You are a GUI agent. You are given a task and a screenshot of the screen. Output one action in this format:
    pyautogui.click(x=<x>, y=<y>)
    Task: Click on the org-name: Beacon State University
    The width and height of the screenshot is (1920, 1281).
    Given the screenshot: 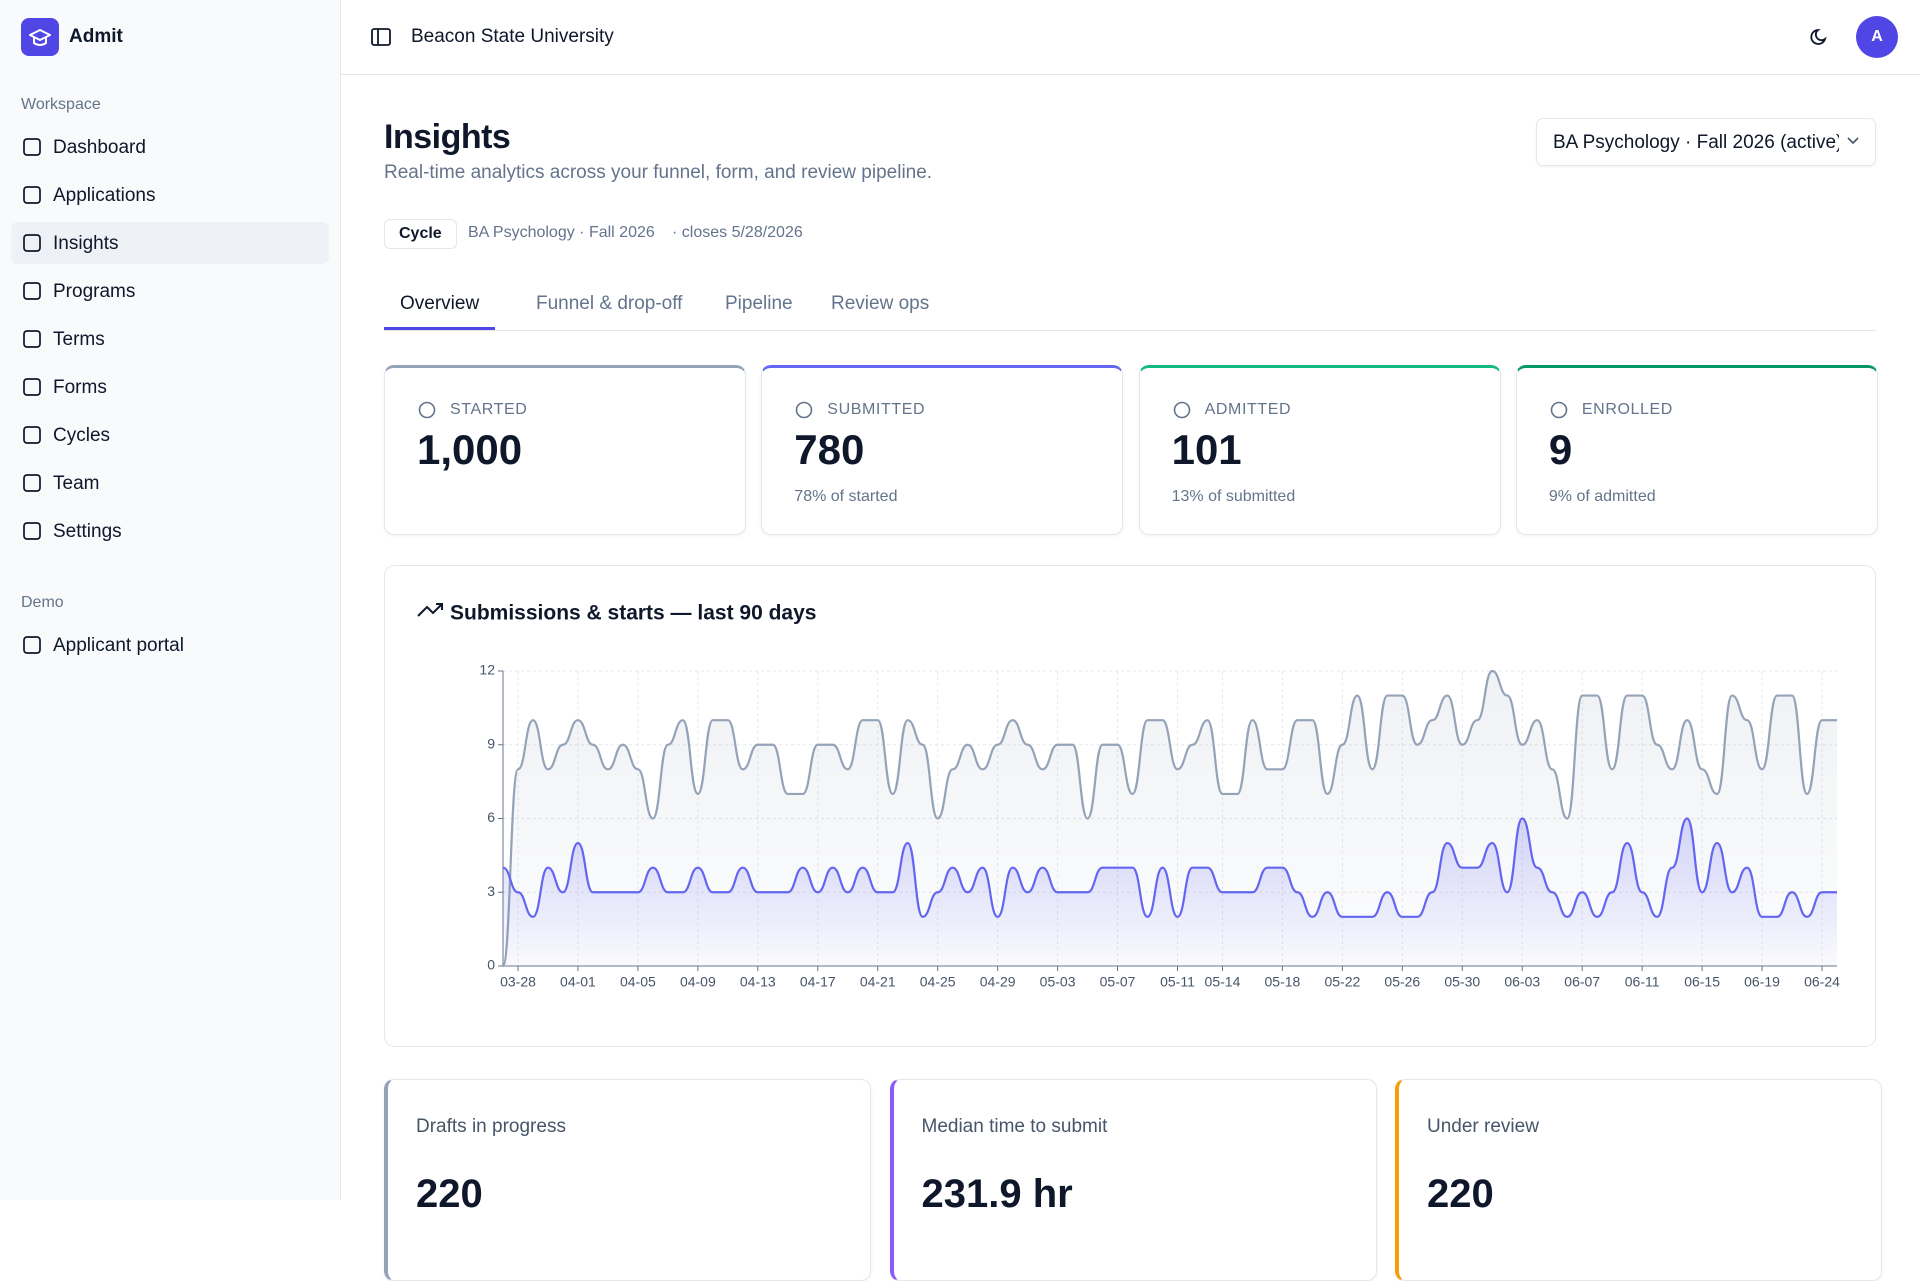 What is the action you would take?
    pyautogui.click(x=512, y=36)
    